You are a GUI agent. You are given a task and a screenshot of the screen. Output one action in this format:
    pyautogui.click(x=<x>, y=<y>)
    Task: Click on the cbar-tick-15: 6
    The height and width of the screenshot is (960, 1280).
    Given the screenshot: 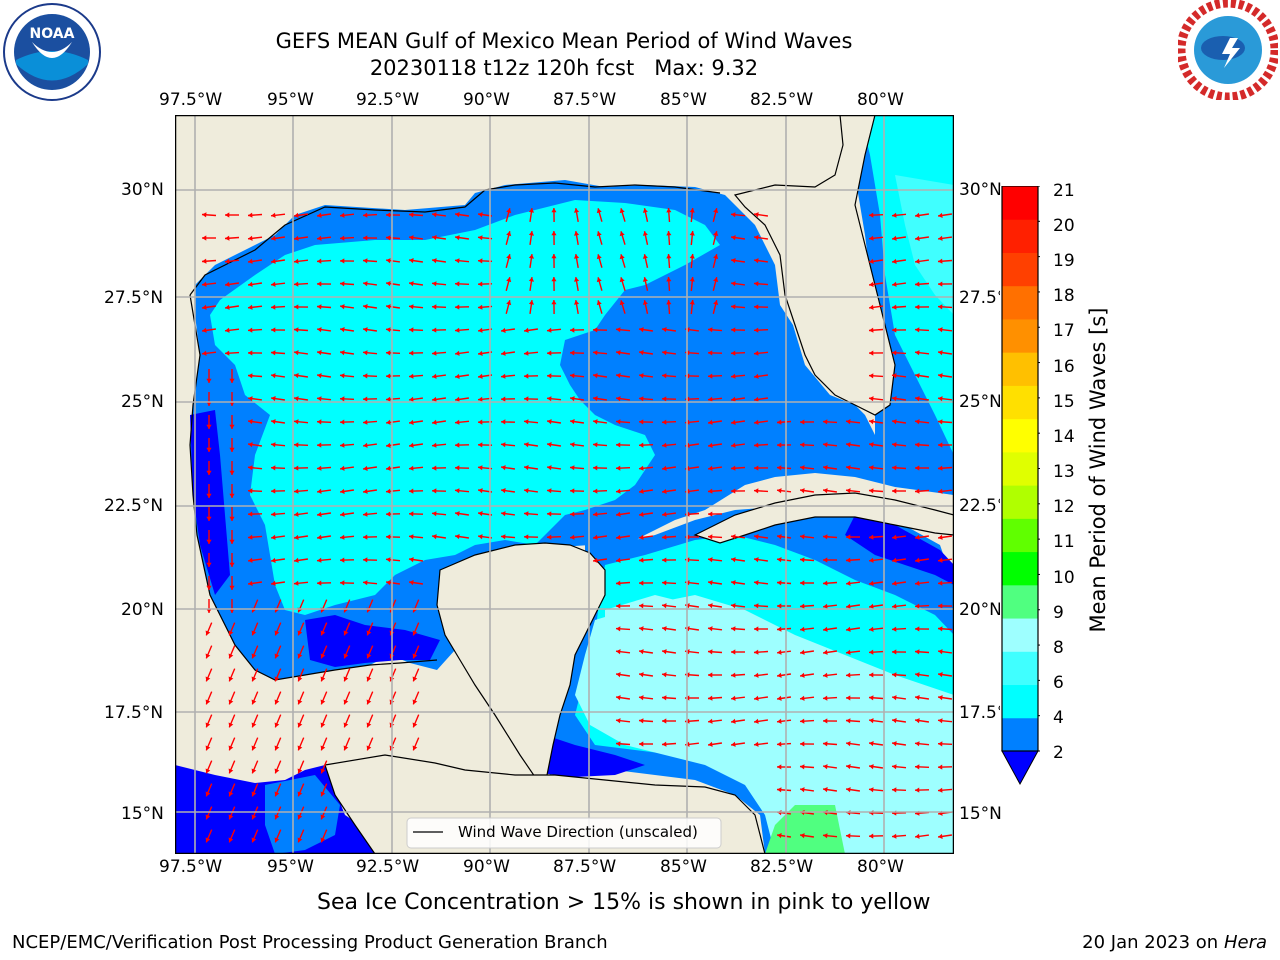 What is the action you would take?
    pyautogui.click(x=1058, y=683)
    